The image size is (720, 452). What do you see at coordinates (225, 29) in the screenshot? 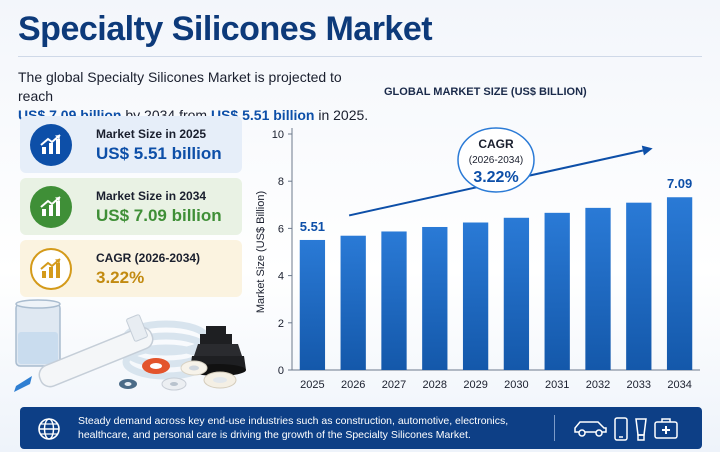
I see `page-title: Specialty Silicones Market` at bounding box center [225, 29].